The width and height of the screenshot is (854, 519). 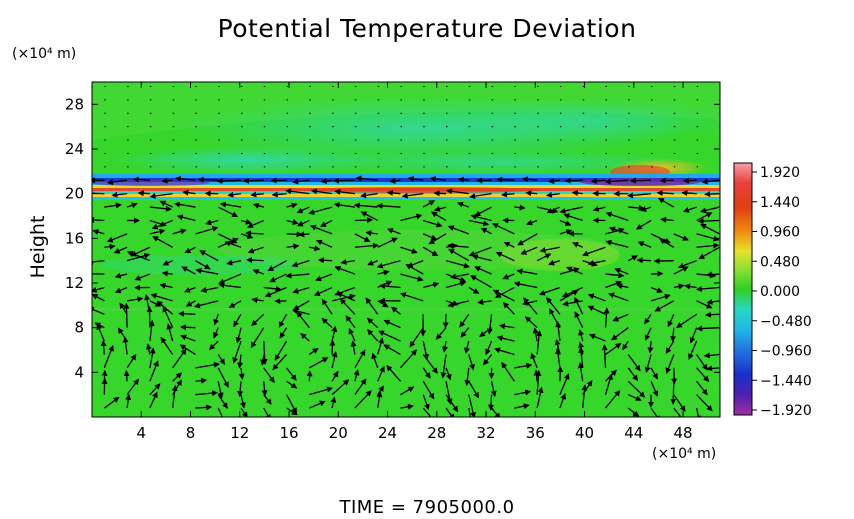 I want to click on colorbar-label: 0.000, so click(x=780, y=292).